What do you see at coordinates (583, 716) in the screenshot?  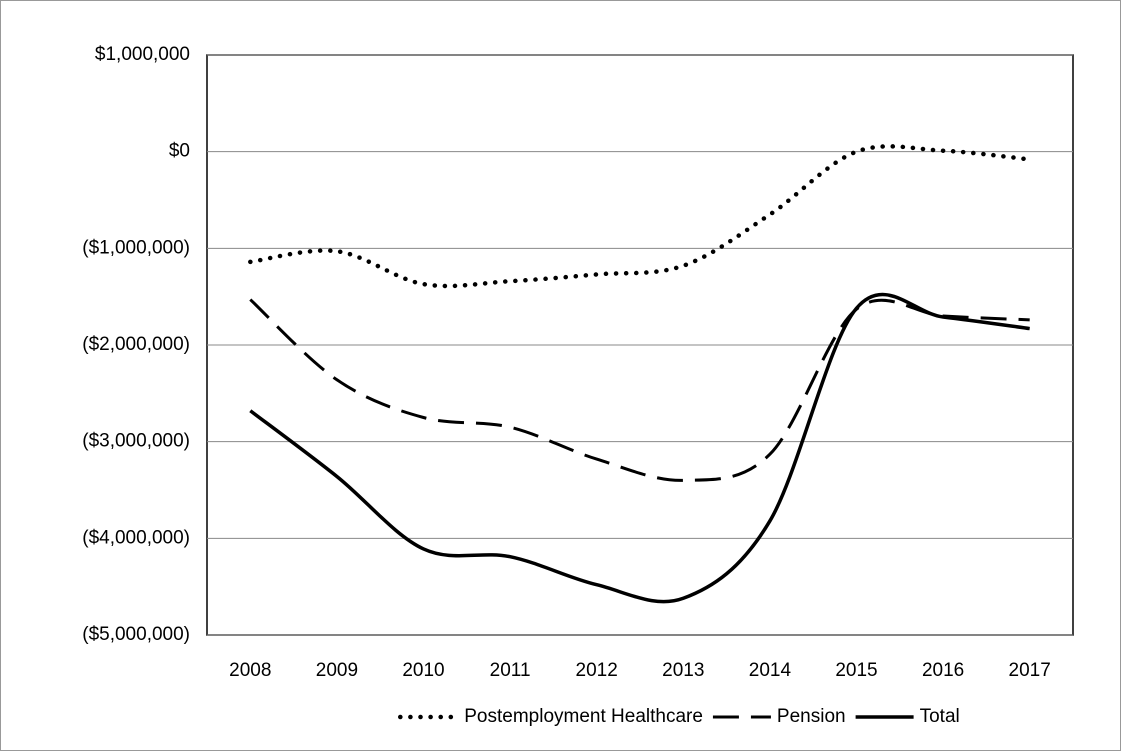 I see `legend-label: Postemployment Healthcare` at bounding box center [583, 716].